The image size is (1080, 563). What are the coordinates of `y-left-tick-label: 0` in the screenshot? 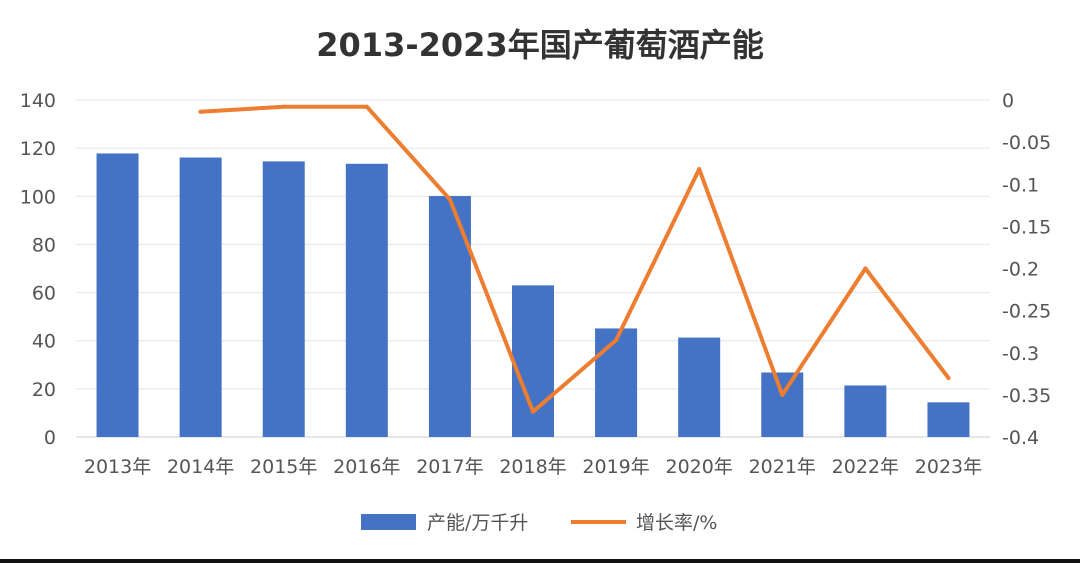 It's located at (50, 438).